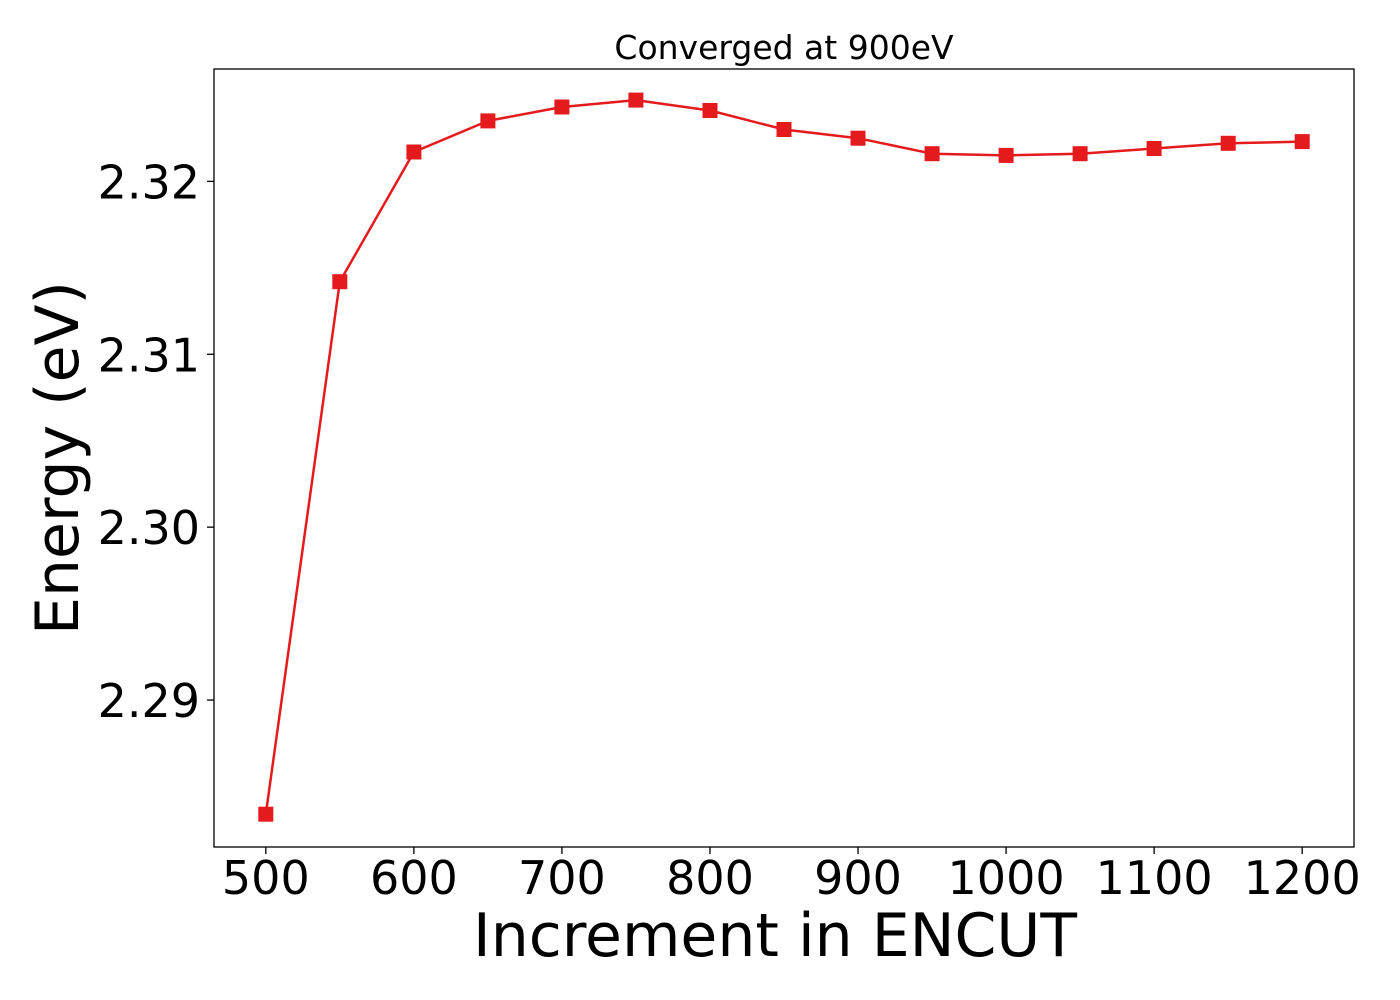 This screenshot has height=1000, width=1400. Describe the element at coordinates (1006, 878) in the screenshot. I see `x-tick-label: 1000` at that location.